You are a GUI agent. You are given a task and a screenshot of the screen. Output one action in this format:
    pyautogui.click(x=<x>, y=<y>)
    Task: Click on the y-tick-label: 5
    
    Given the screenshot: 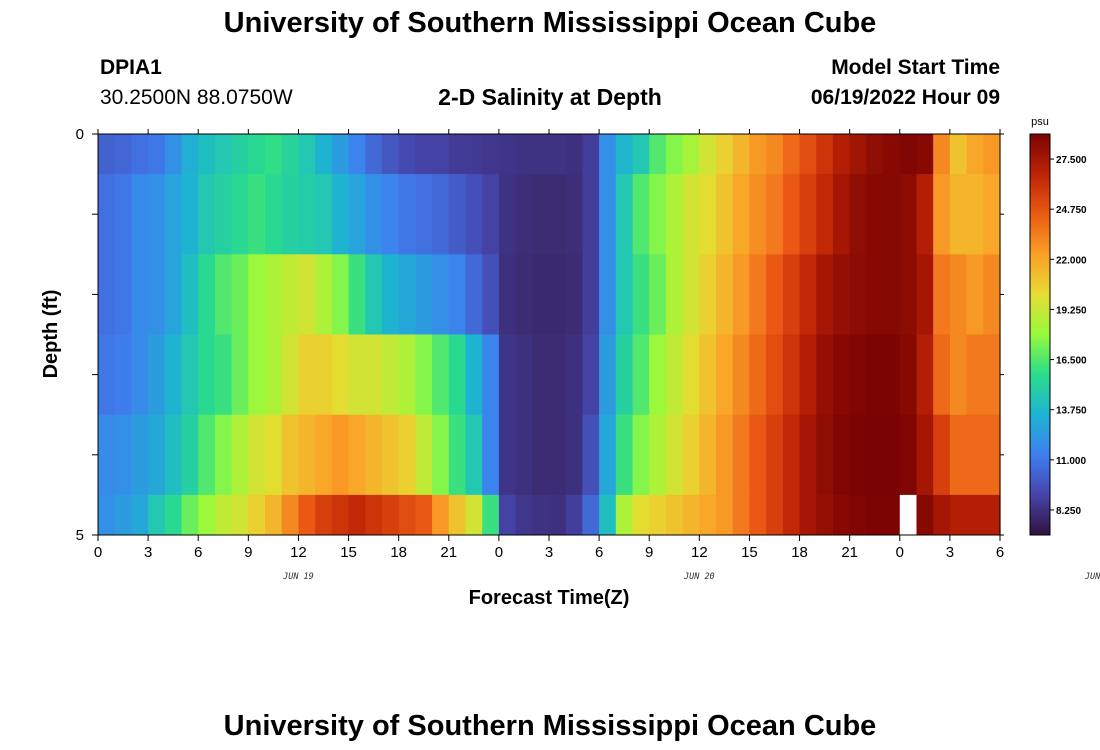 What is the action you would take?
    pyautogui.click(x=80, y=535)
    